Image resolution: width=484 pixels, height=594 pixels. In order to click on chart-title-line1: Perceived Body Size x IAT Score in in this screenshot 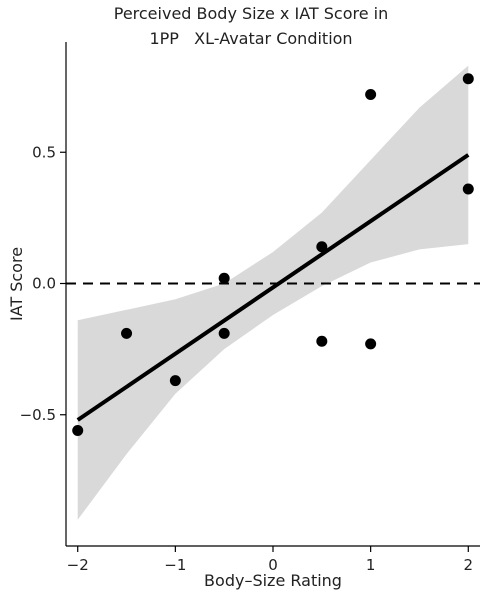, I will do `click(251, 13)`.